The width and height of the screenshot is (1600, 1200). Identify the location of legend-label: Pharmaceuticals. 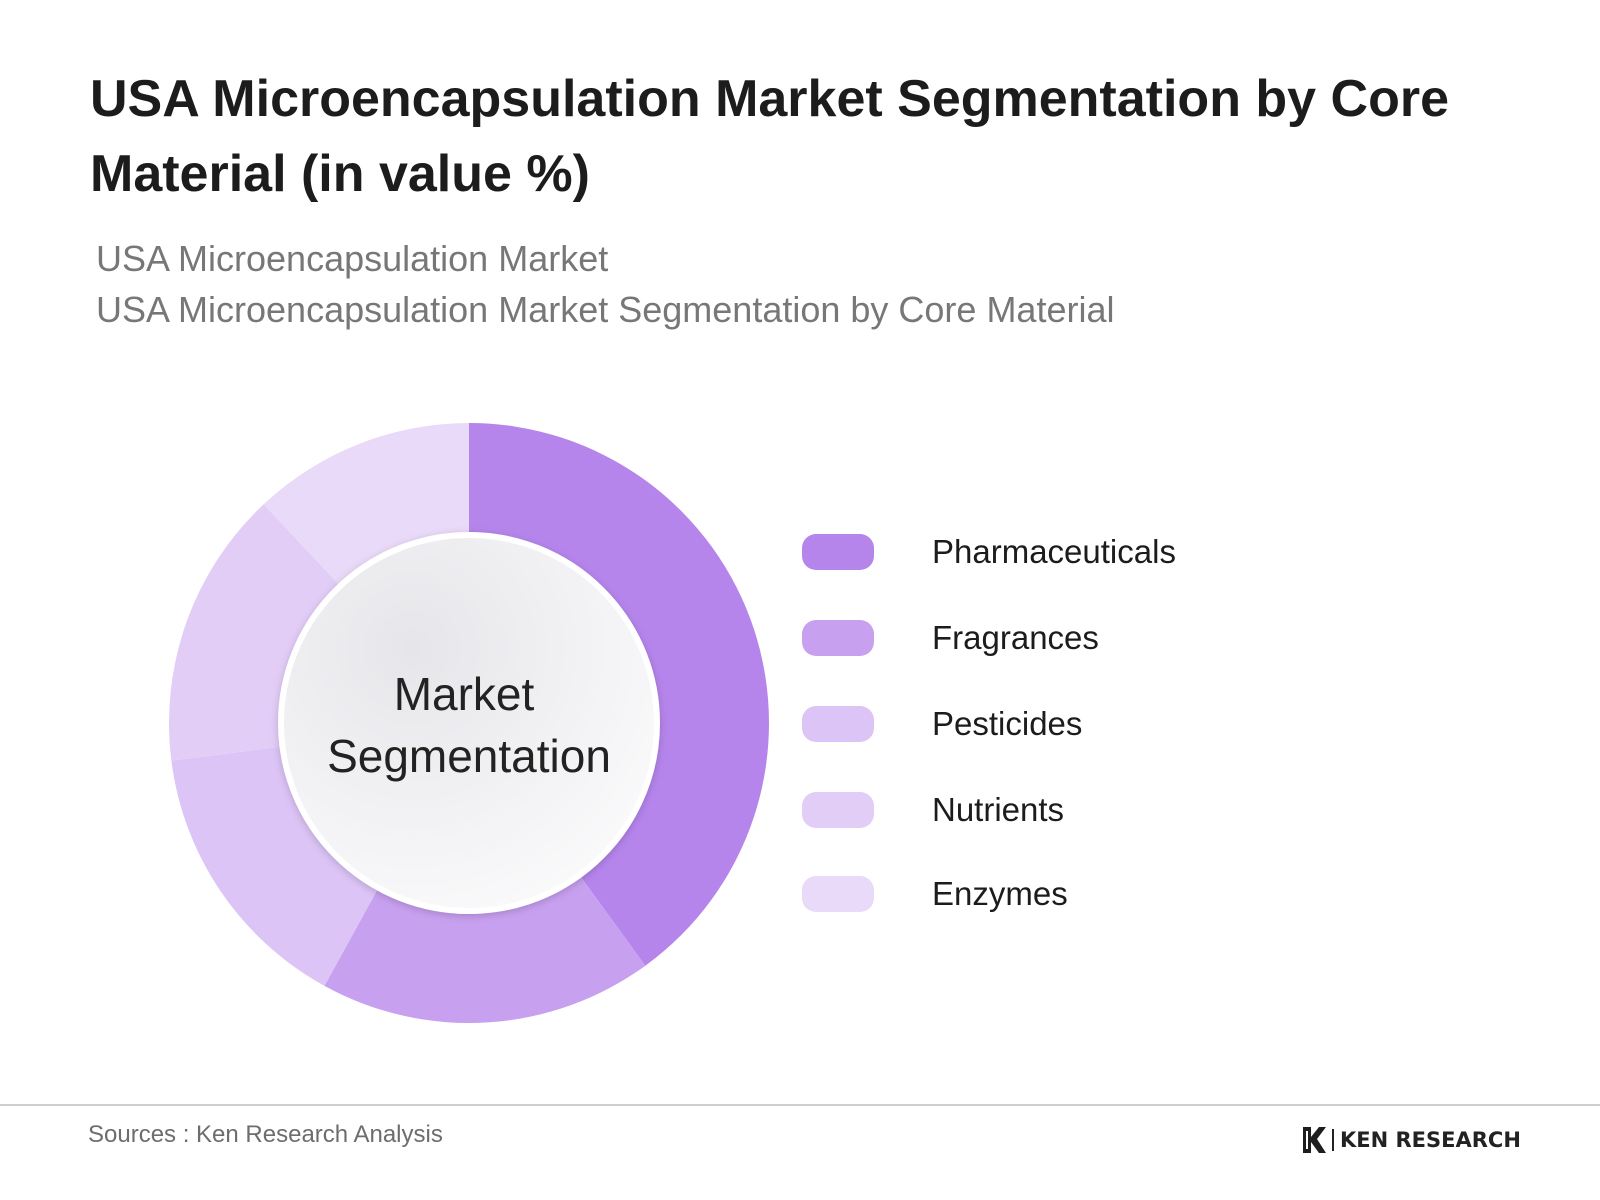
(1054, 551).